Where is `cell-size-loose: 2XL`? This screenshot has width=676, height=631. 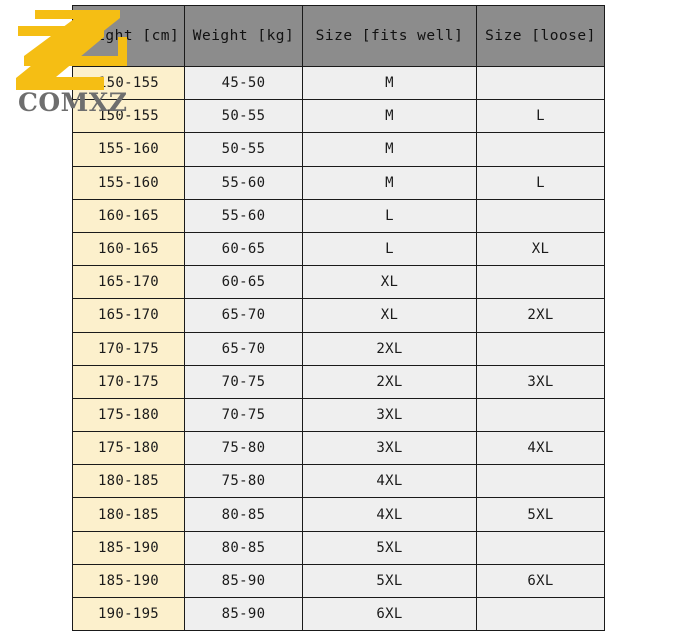 cell-size-loose: 2XL is located at coordinates (540, 315).